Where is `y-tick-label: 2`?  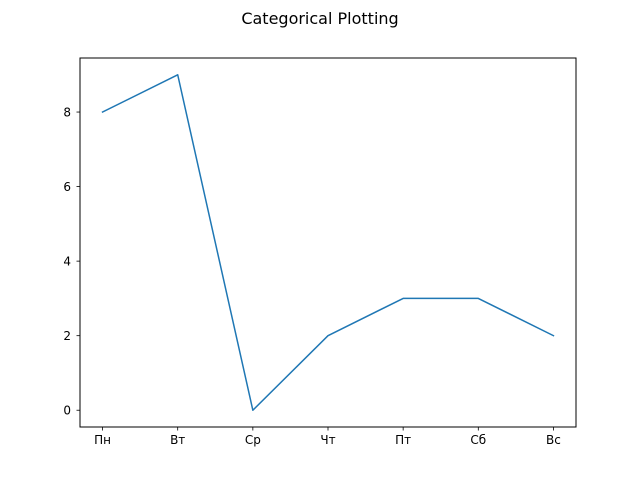 y-tick-label: 2 is located at coordinates (67, 336).